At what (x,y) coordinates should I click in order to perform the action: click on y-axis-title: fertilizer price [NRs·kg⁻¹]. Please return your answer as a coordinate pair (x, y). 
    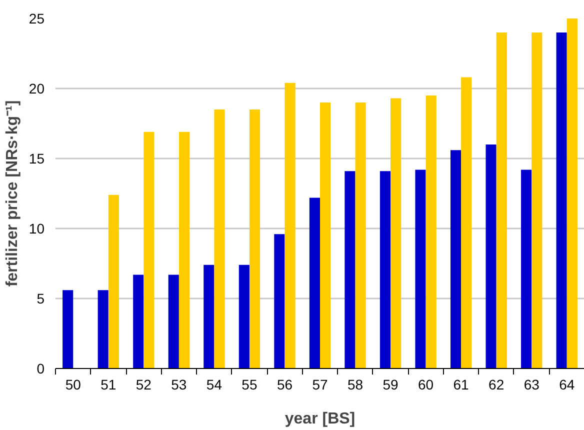
    Looking at the image, I should click on (12, 193).